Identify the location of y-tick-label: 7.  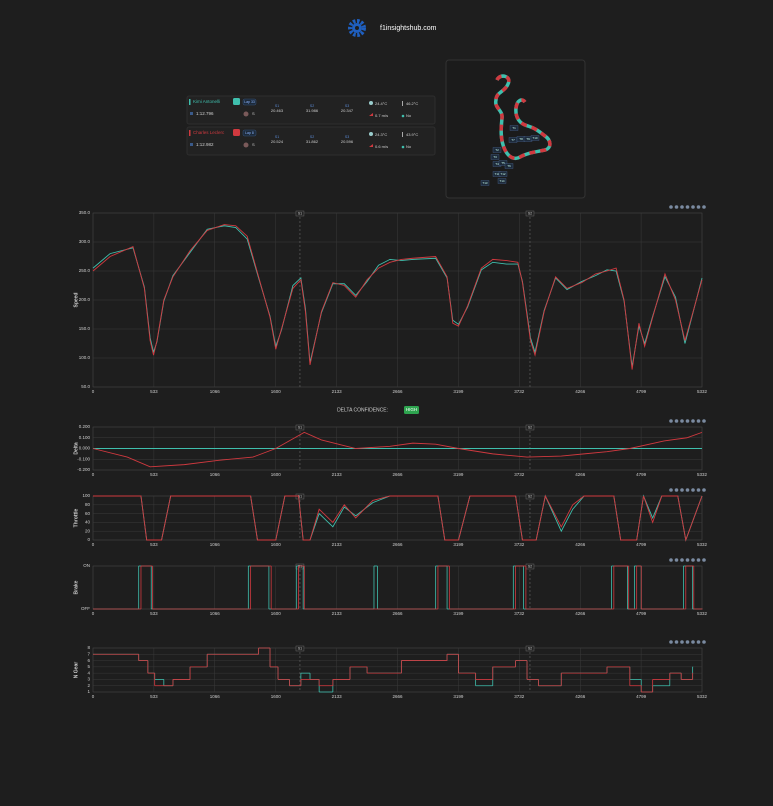
(88, 653).